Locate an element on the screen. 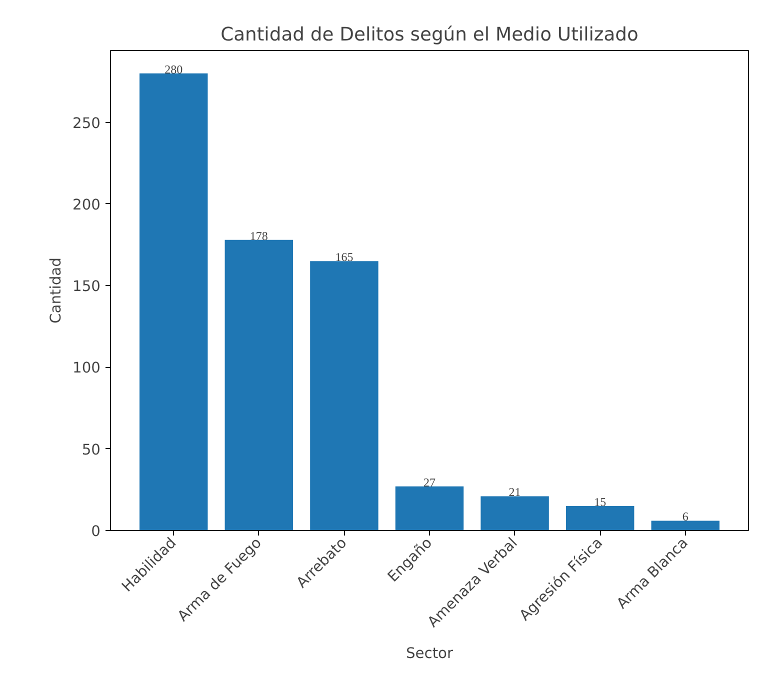  chart-title: Cantidad de Delitos según el Medio Utilizado is located at coordinates (429, 35).